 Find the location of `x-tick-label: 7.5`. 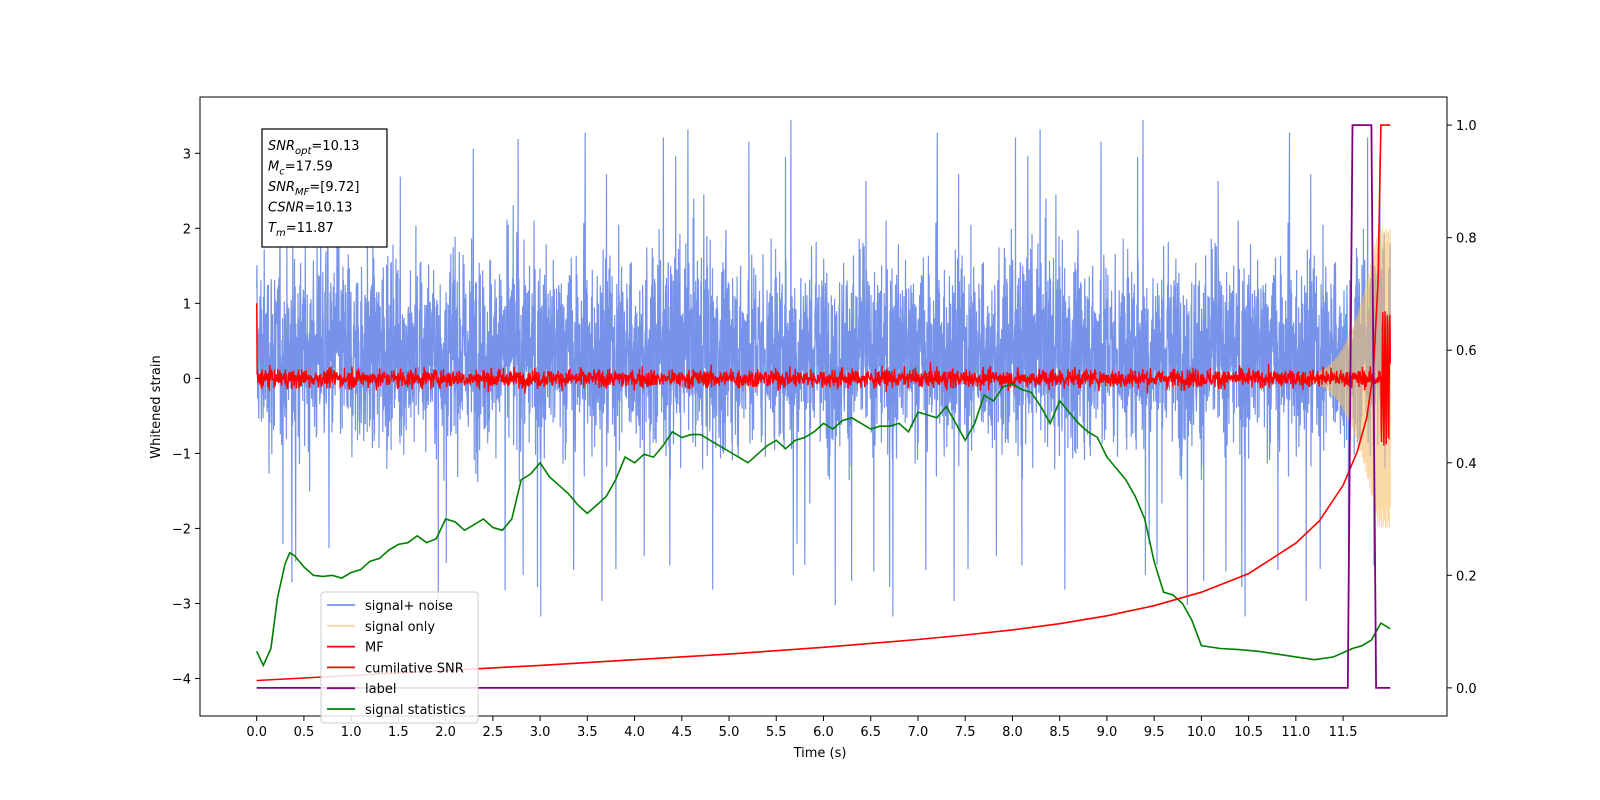

x-tick-label: 7.5 is located at coordinates (965, 732).